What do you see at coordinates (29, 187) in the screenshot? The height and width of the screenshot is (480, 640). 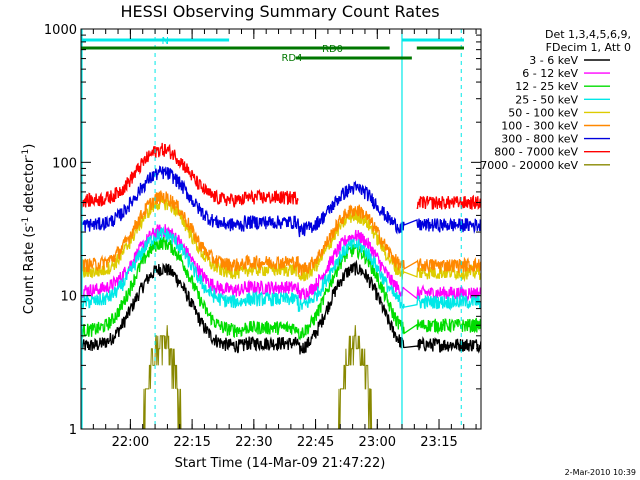 I see `y-axis-label-part2: detector` at bounding box center [29, 187].